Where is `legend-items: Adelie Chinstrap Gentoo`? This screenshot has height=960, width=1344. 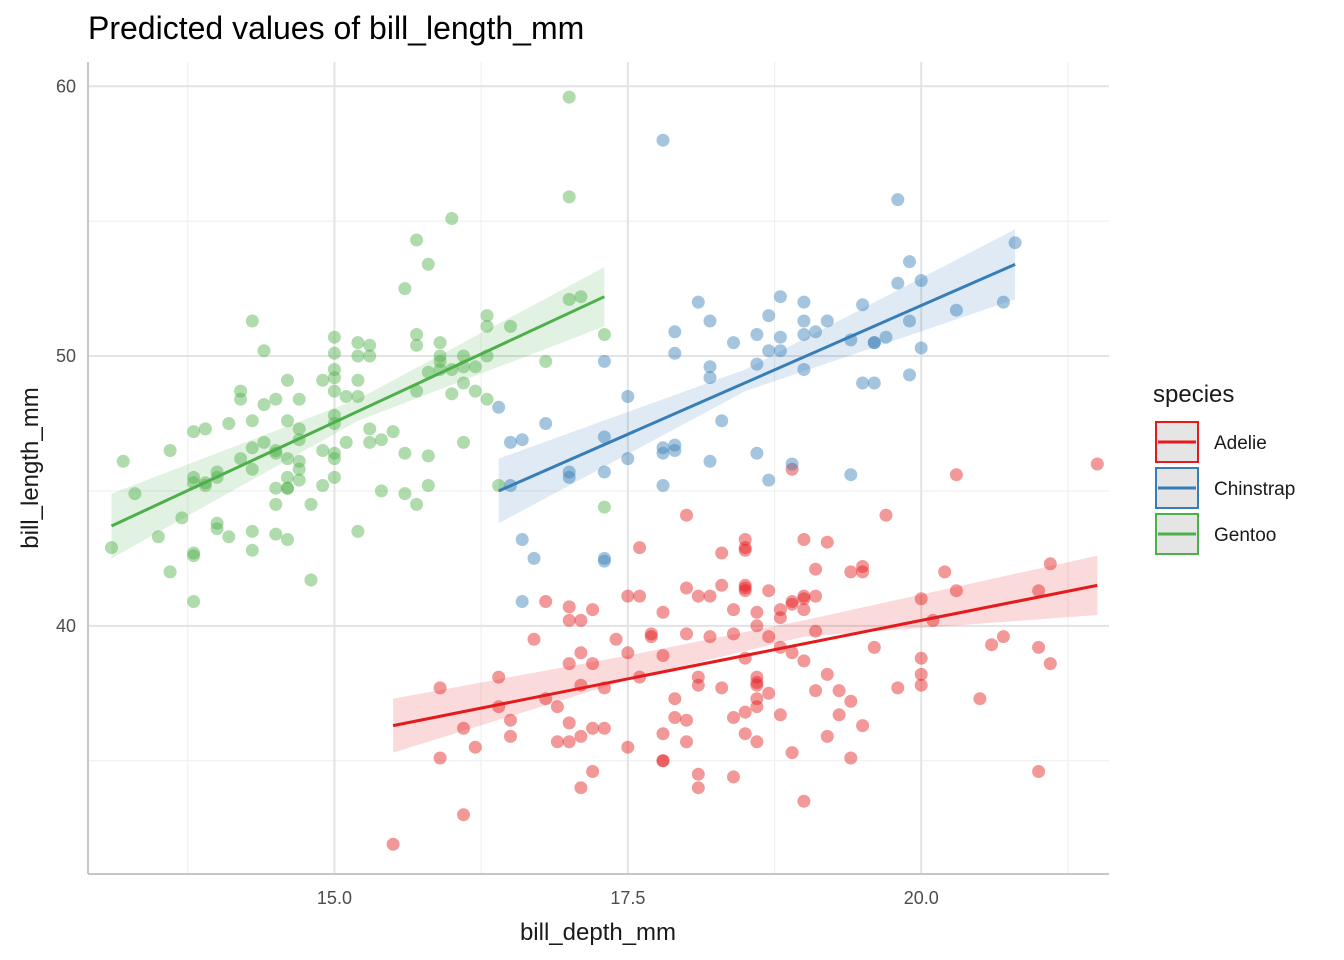 legend-items: Adelie Chinstrap Gentoo is located at coordinates (1225, 488).